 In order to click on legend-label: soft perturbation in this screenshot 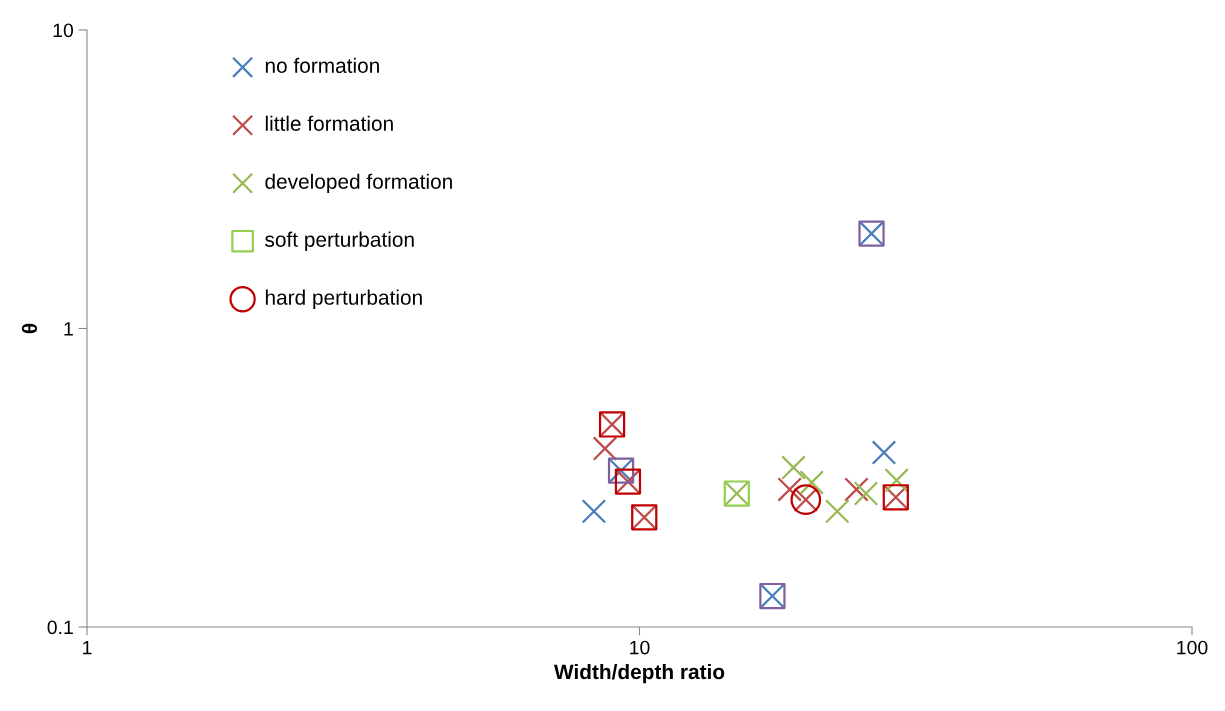, I will do `click(339, 241)`.